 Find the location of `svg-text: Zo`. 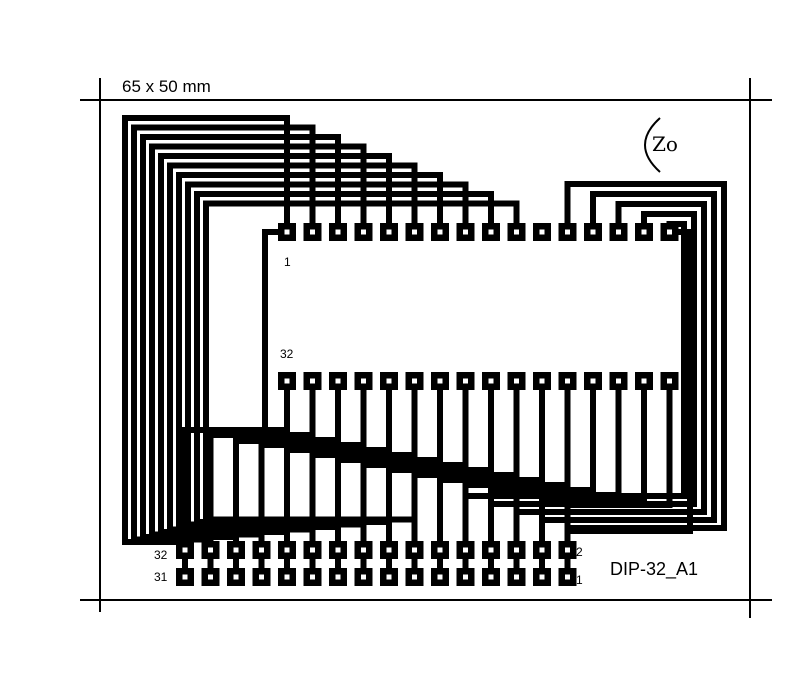

svg-text: Zo is located at coordinates (665, 144).